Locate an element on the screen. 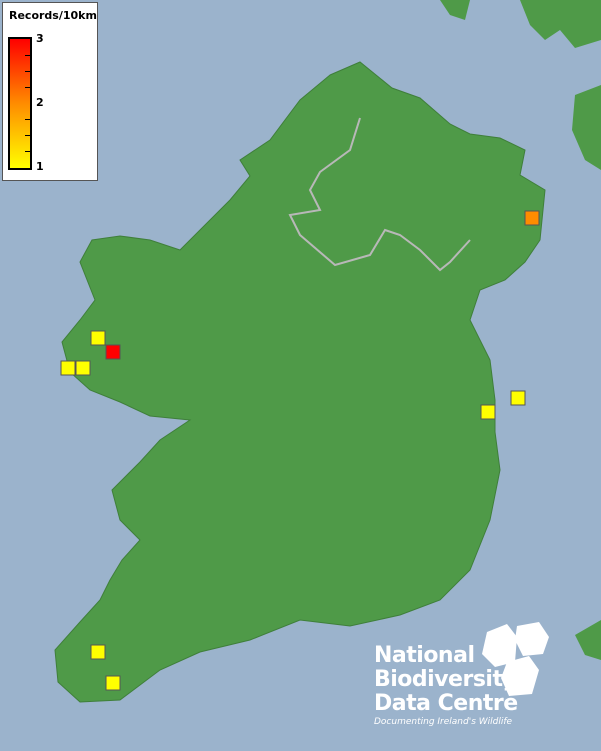 The width and height of the screenshot is (601, 751). legend-mid-label: 2 is located at coordinates (40, 102).